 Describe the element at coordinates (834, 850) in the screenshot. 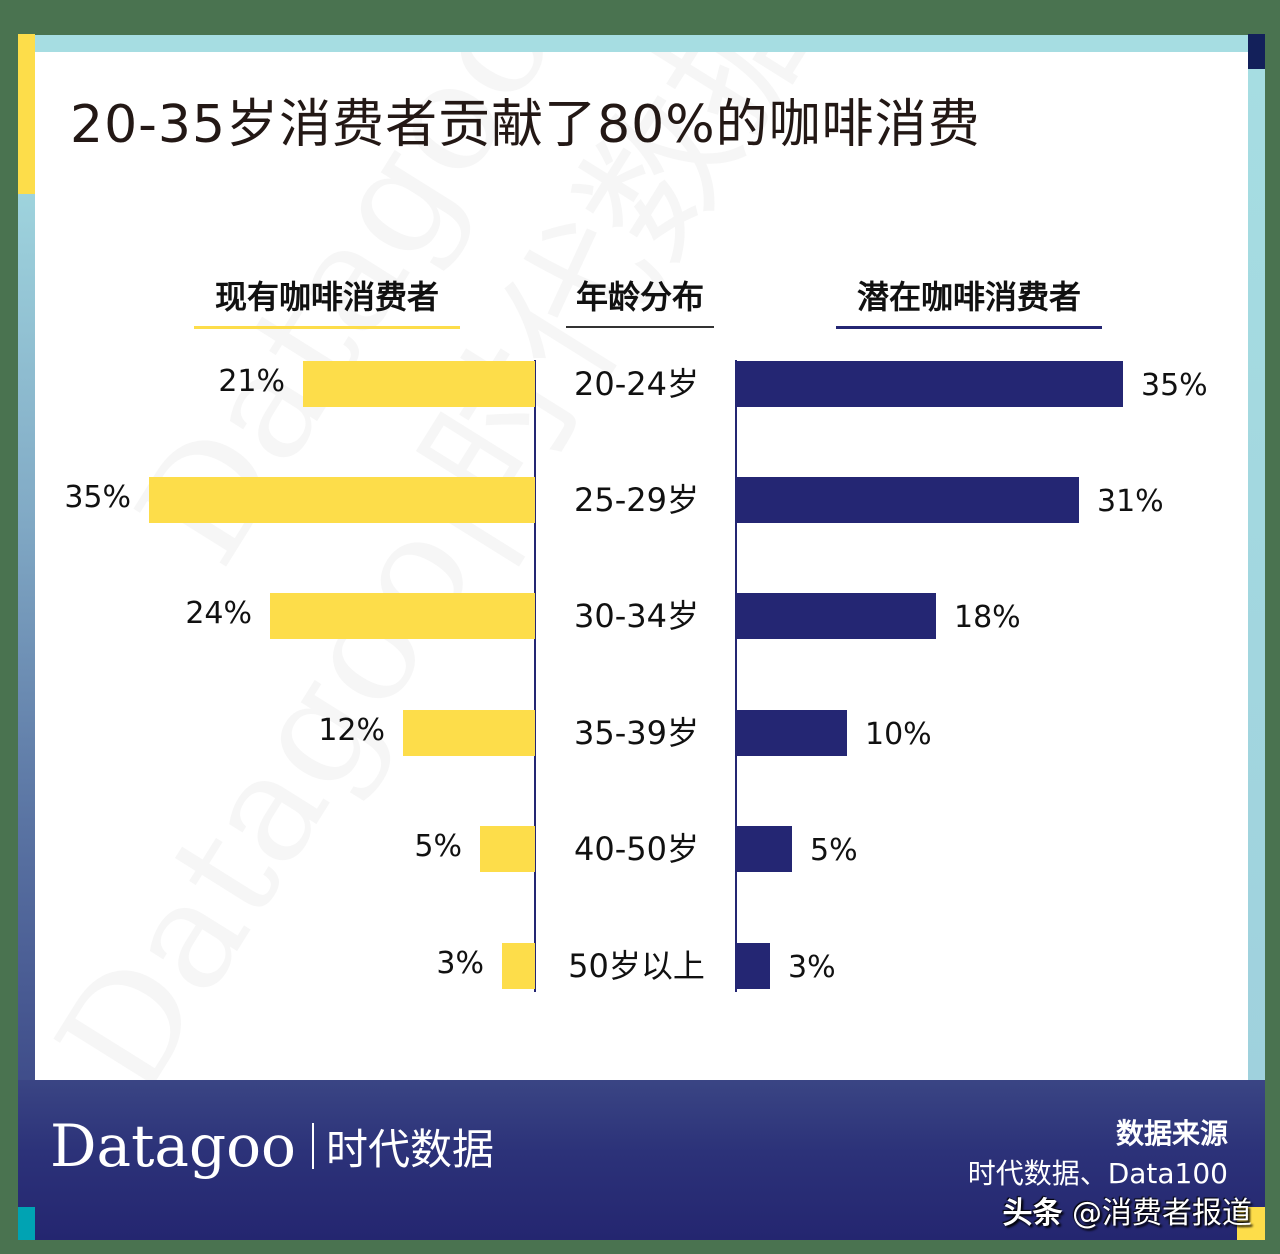

I see `value-label-potential: 5%` at that location.